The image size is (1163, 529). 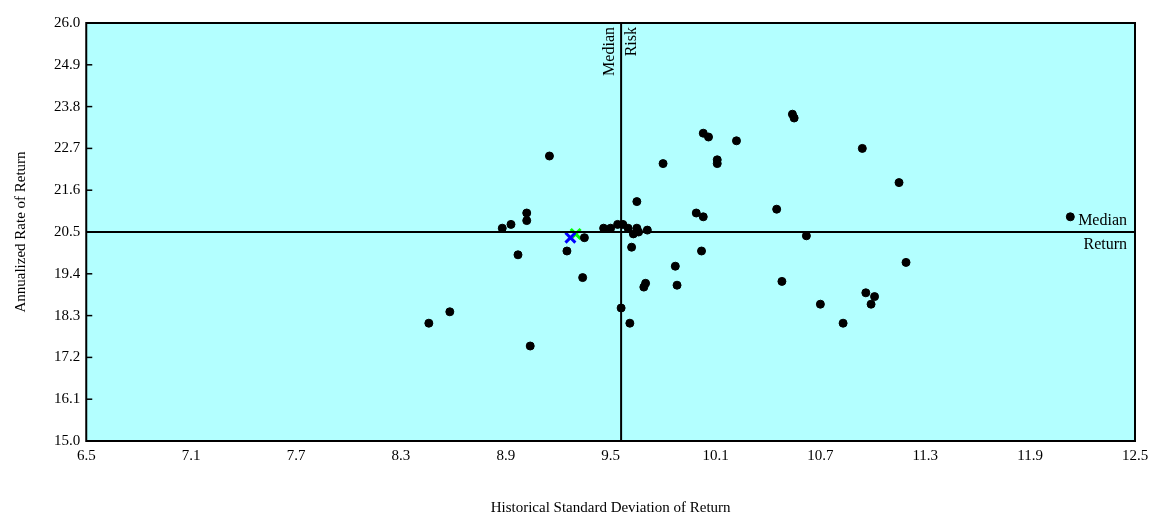 I want to click on ref-line-label: Median Risk, so click(x=620, y=51).